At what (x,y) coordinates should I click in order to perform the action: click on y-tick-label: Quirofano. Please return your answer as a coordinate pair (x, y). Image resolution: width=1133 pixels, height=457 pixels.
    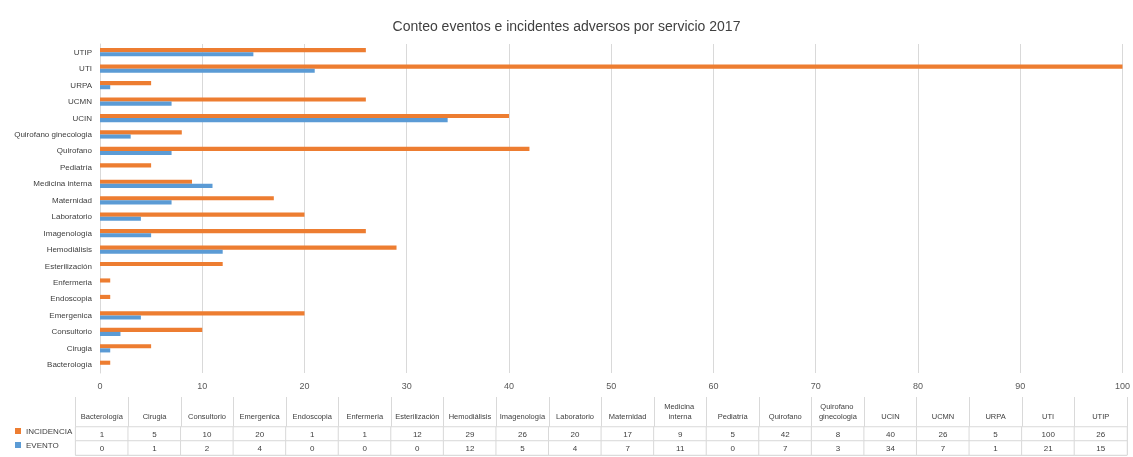
    Looking at the image, I should click on (74, 151).